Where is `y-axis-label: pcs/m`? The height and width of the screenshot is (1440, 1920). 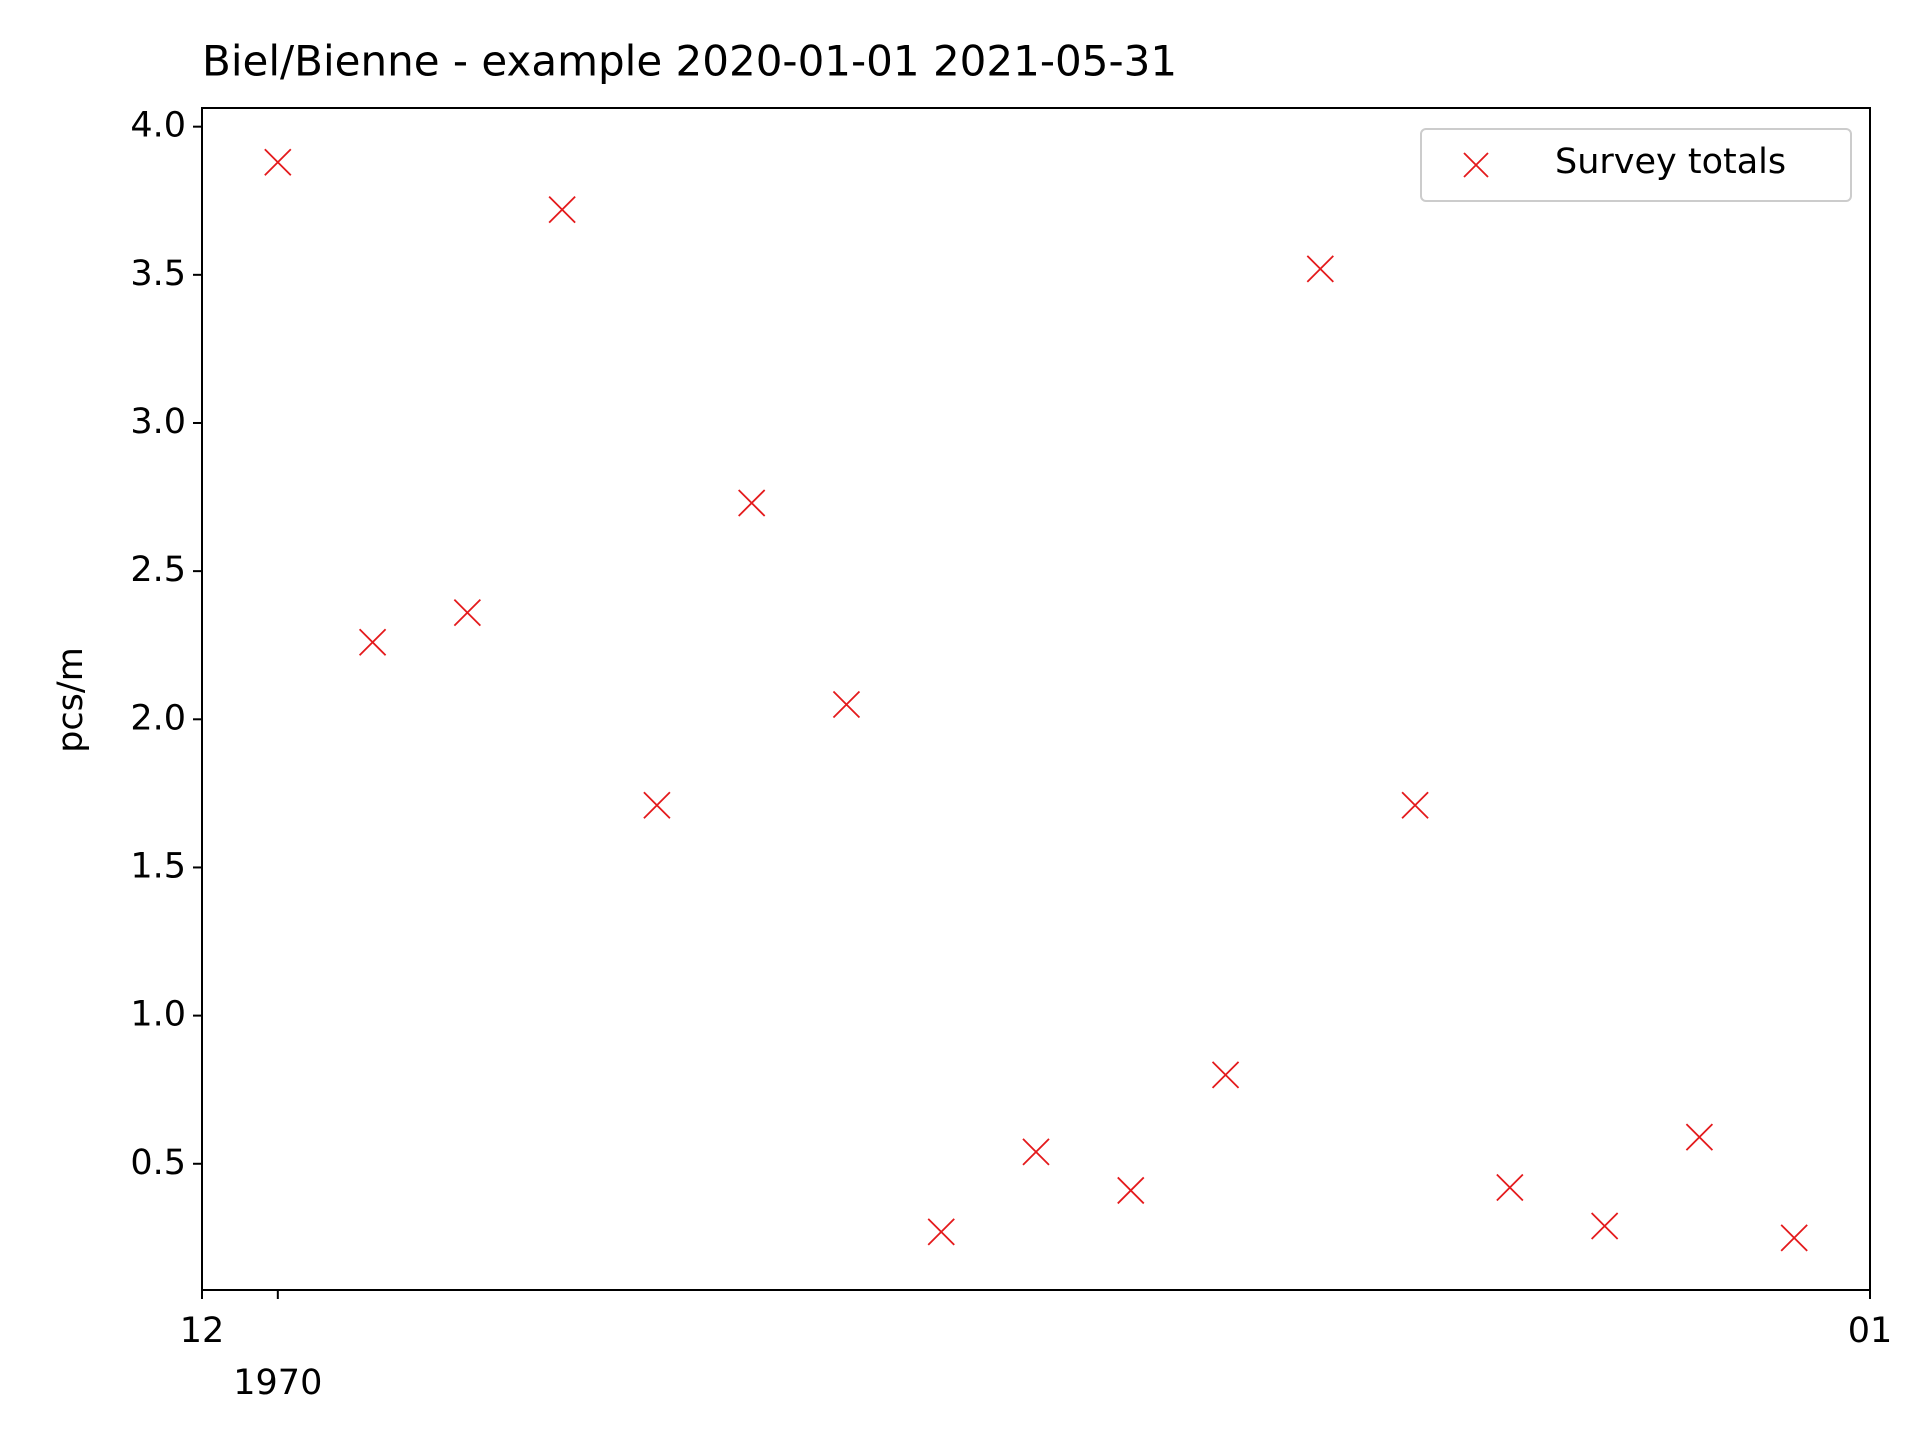
y-axis-label: pcs/m is located at coordinates (71, 700).